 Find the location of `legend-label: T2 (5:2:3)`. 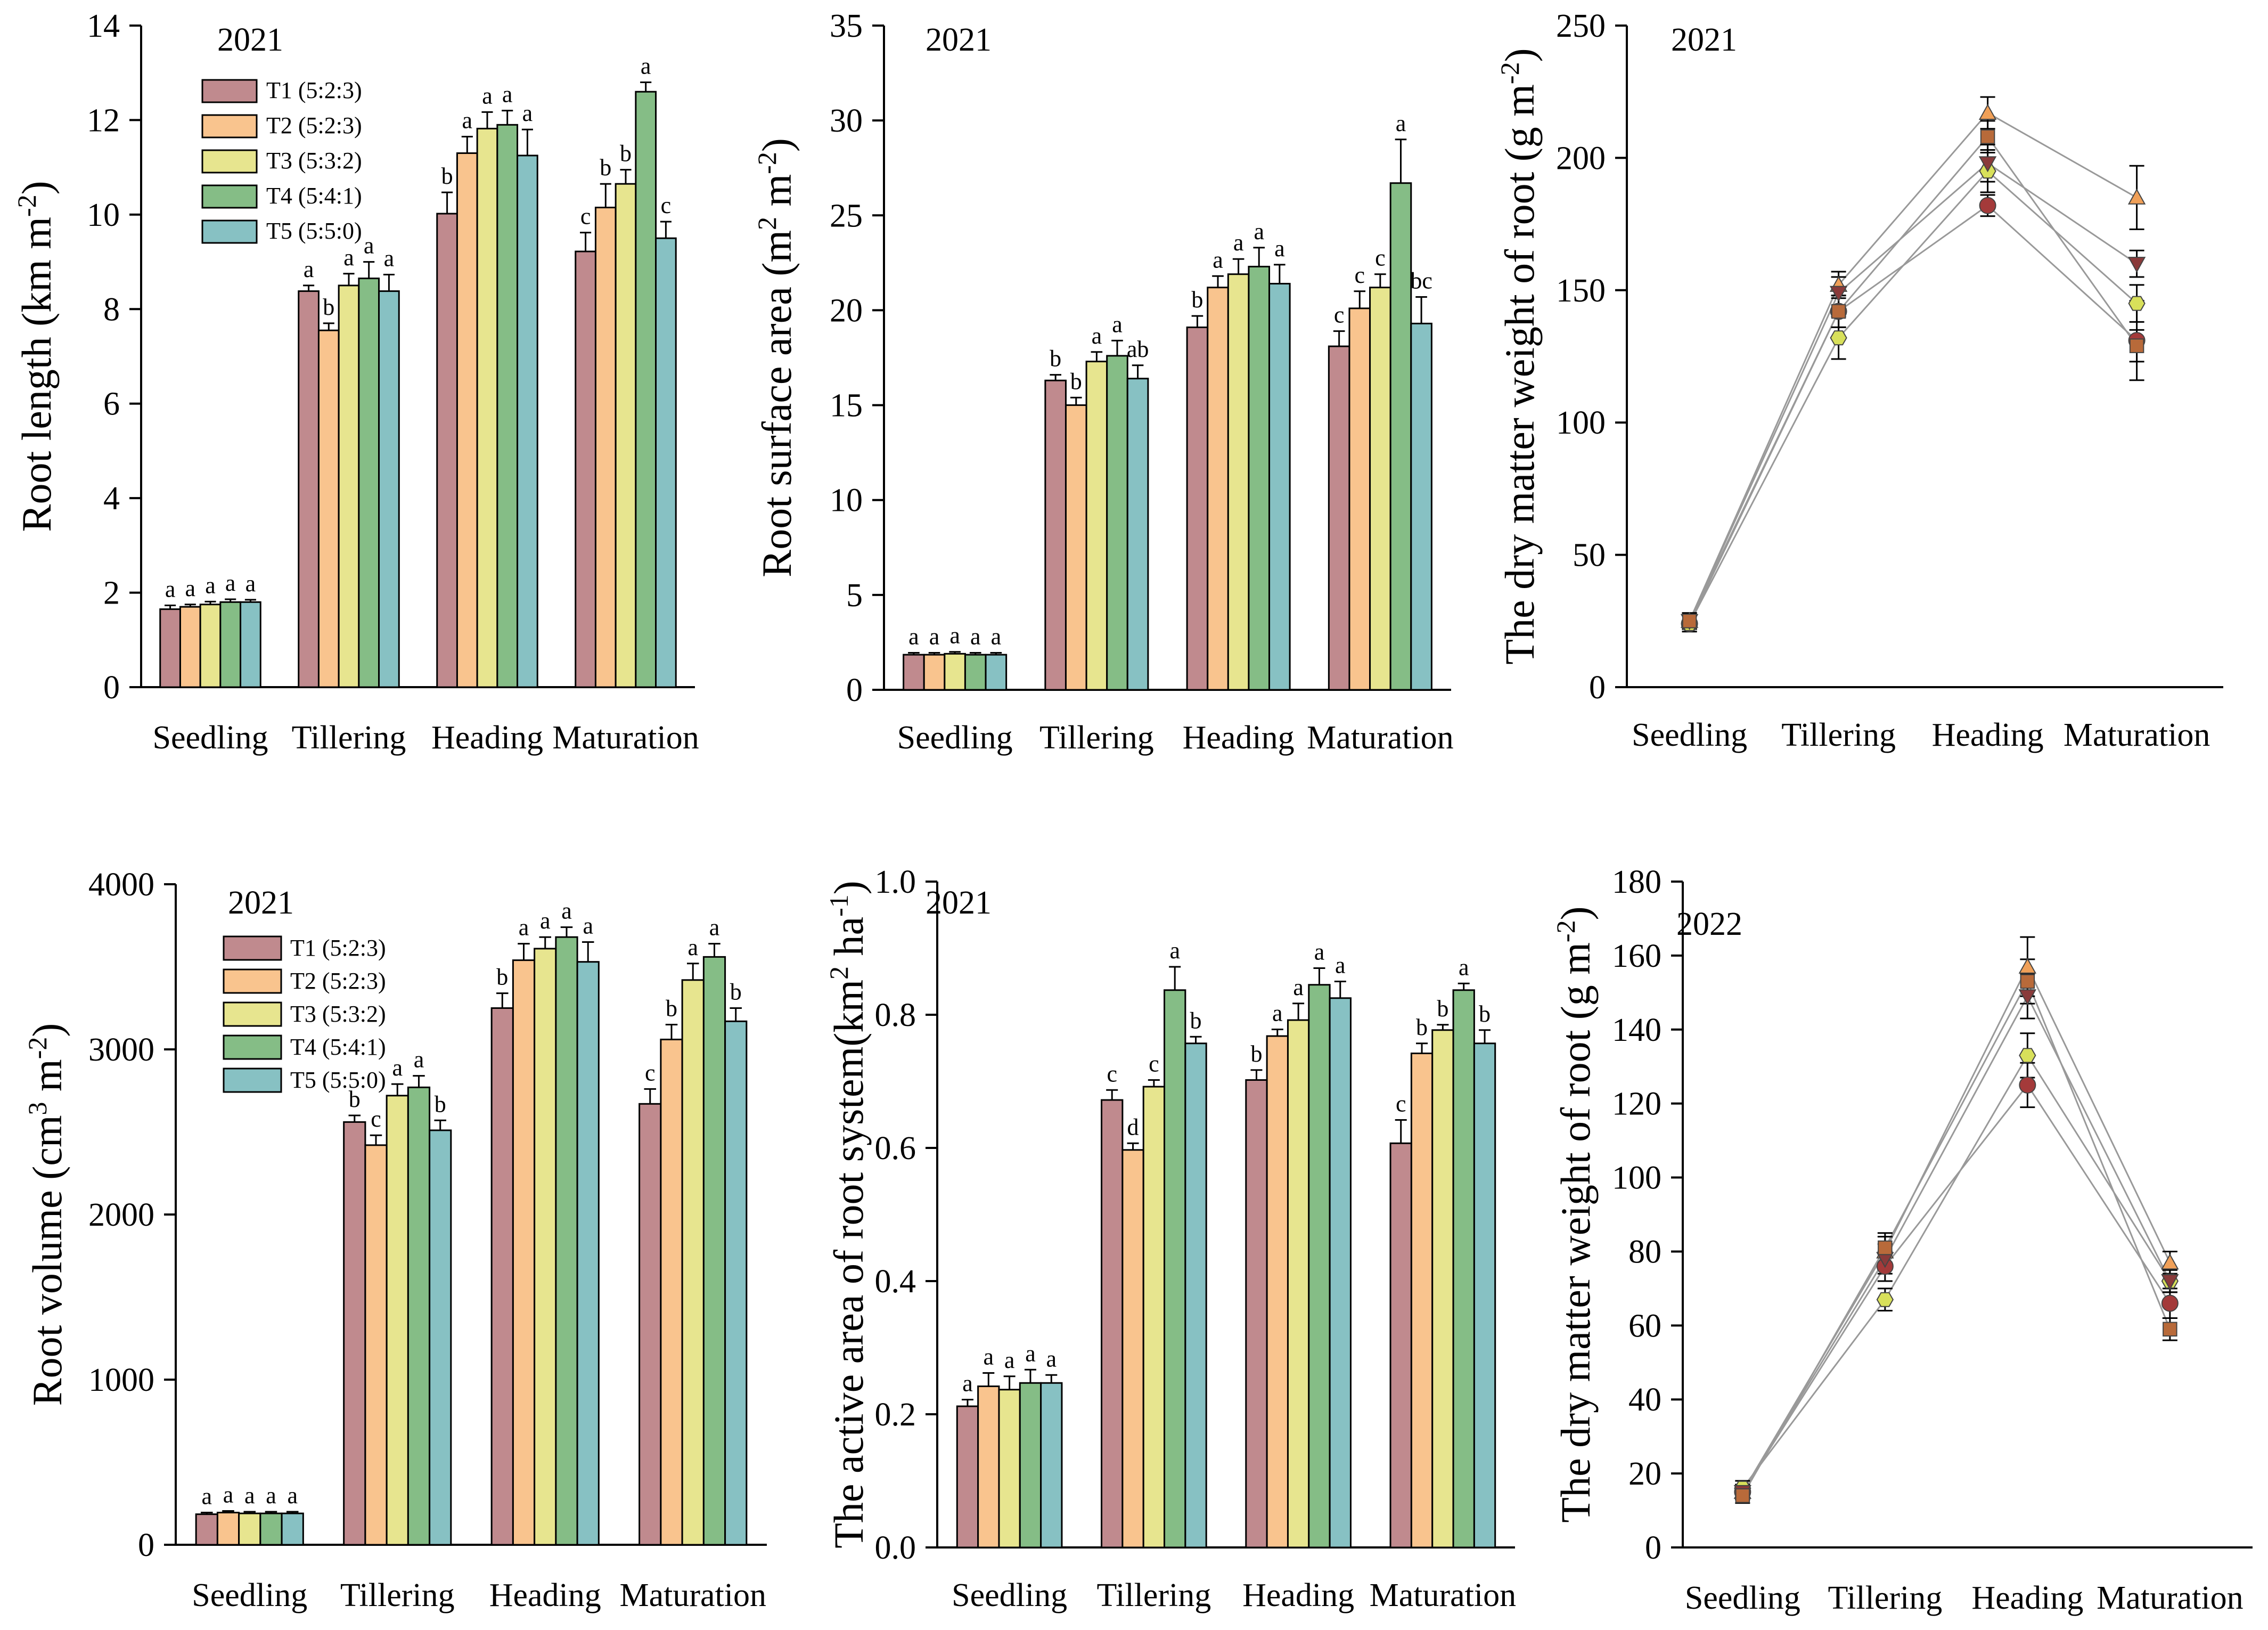

legend-label: T2 (5:2:3) is located at coordinates (314, 125).